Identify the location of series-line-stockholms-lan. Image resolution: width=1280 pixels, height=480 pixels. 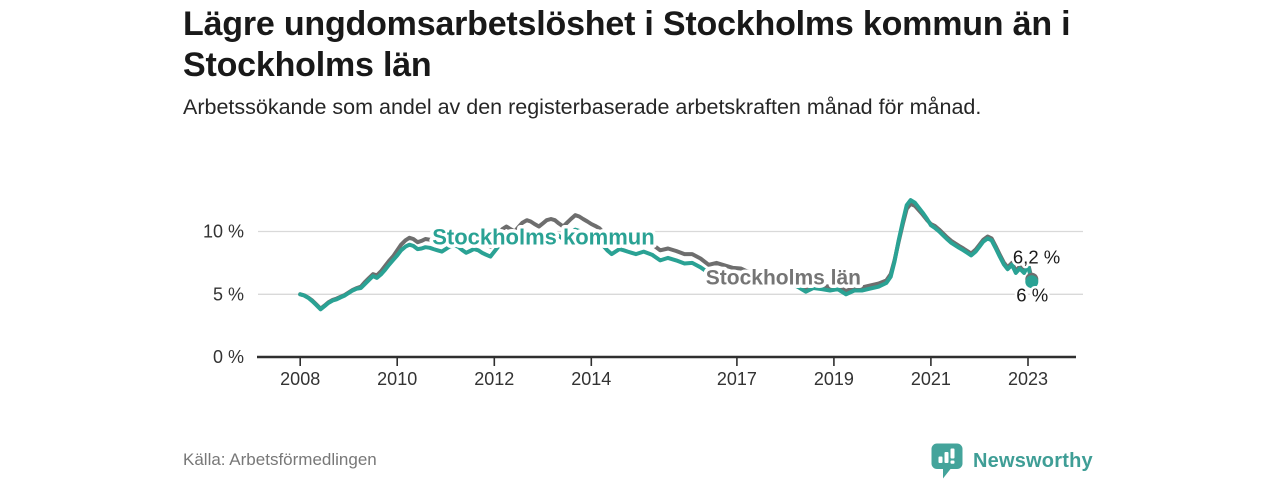
(666, 256).